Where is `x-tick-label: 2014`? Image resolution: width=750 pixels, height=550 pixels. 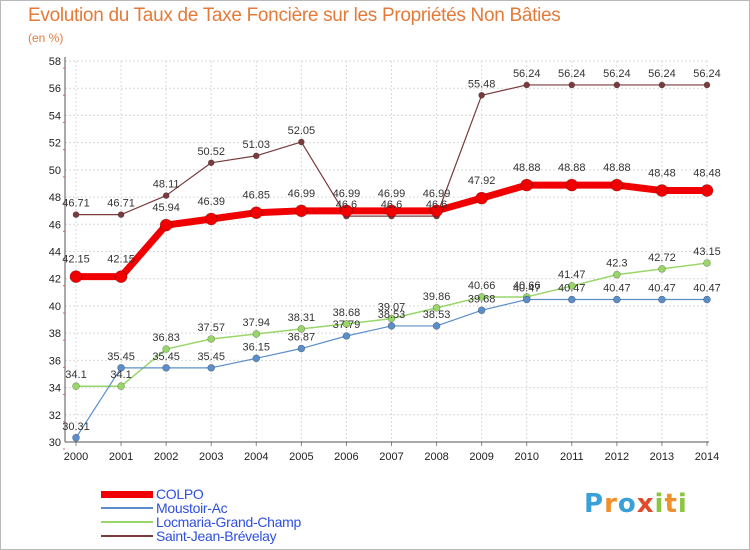 x-tick-label: 2014 is located at coordinates (707, 457).